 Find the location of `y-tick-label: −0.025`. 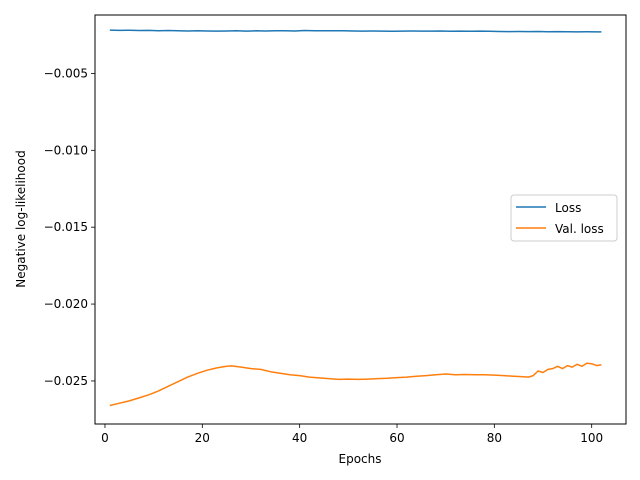

y-tick-label: −0.025 is located at coordinates (66, 381).